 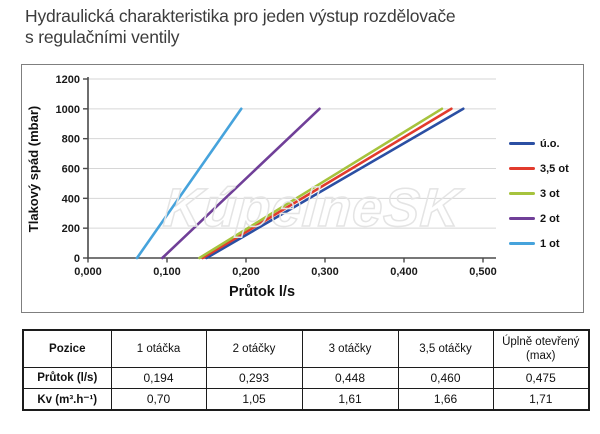 I want to click on legend-label: 3 ot, so click(x=550, y=193).